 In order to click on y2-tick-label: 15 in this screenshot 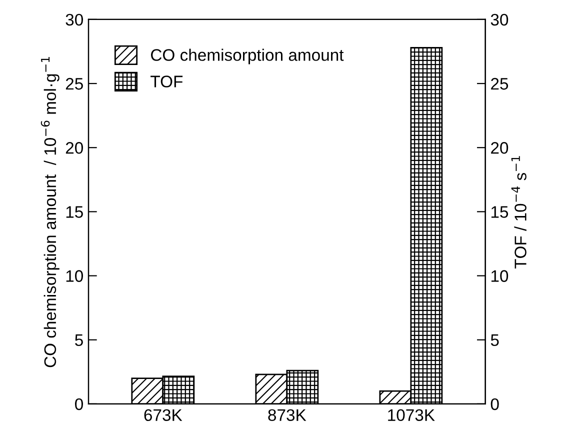, I will do `click(499, 212)`.